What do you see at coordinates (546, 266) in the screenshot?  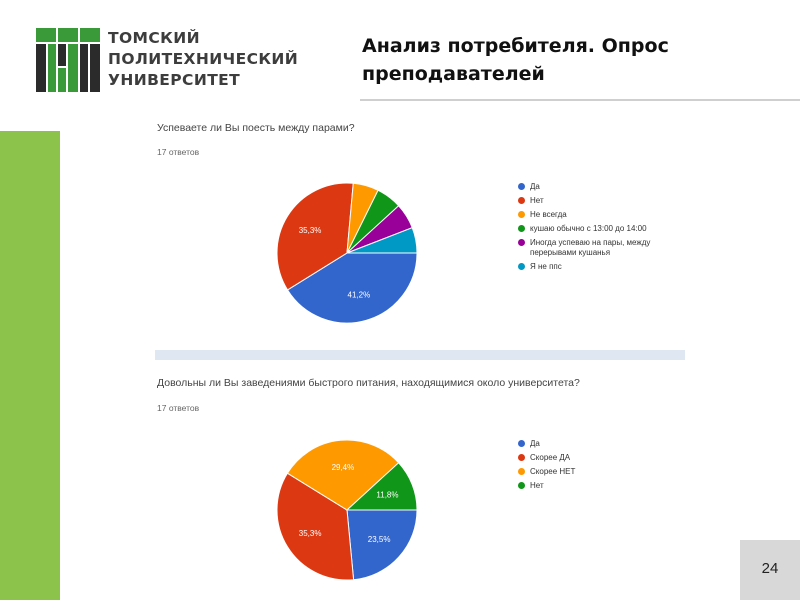 I see `legend-label: Я не ппс` at bounding box center [546, 266].